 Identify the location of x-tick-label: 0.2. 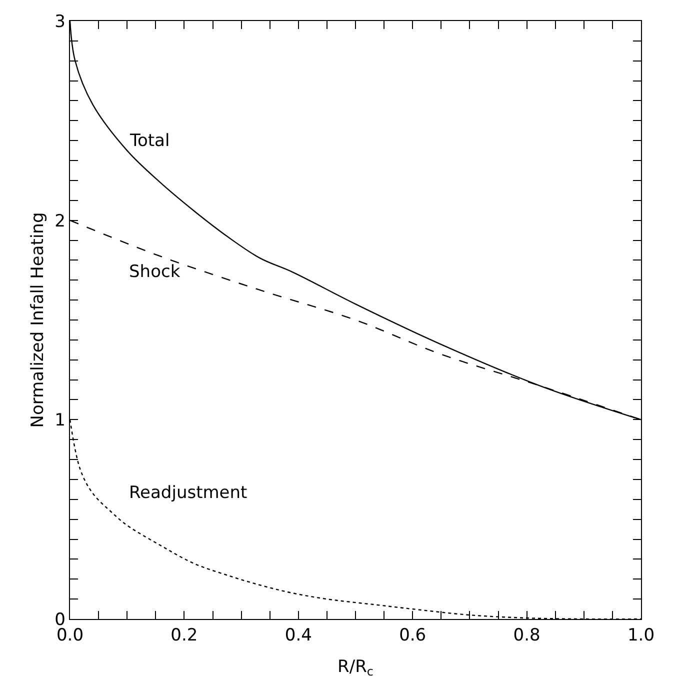
(184, 636).